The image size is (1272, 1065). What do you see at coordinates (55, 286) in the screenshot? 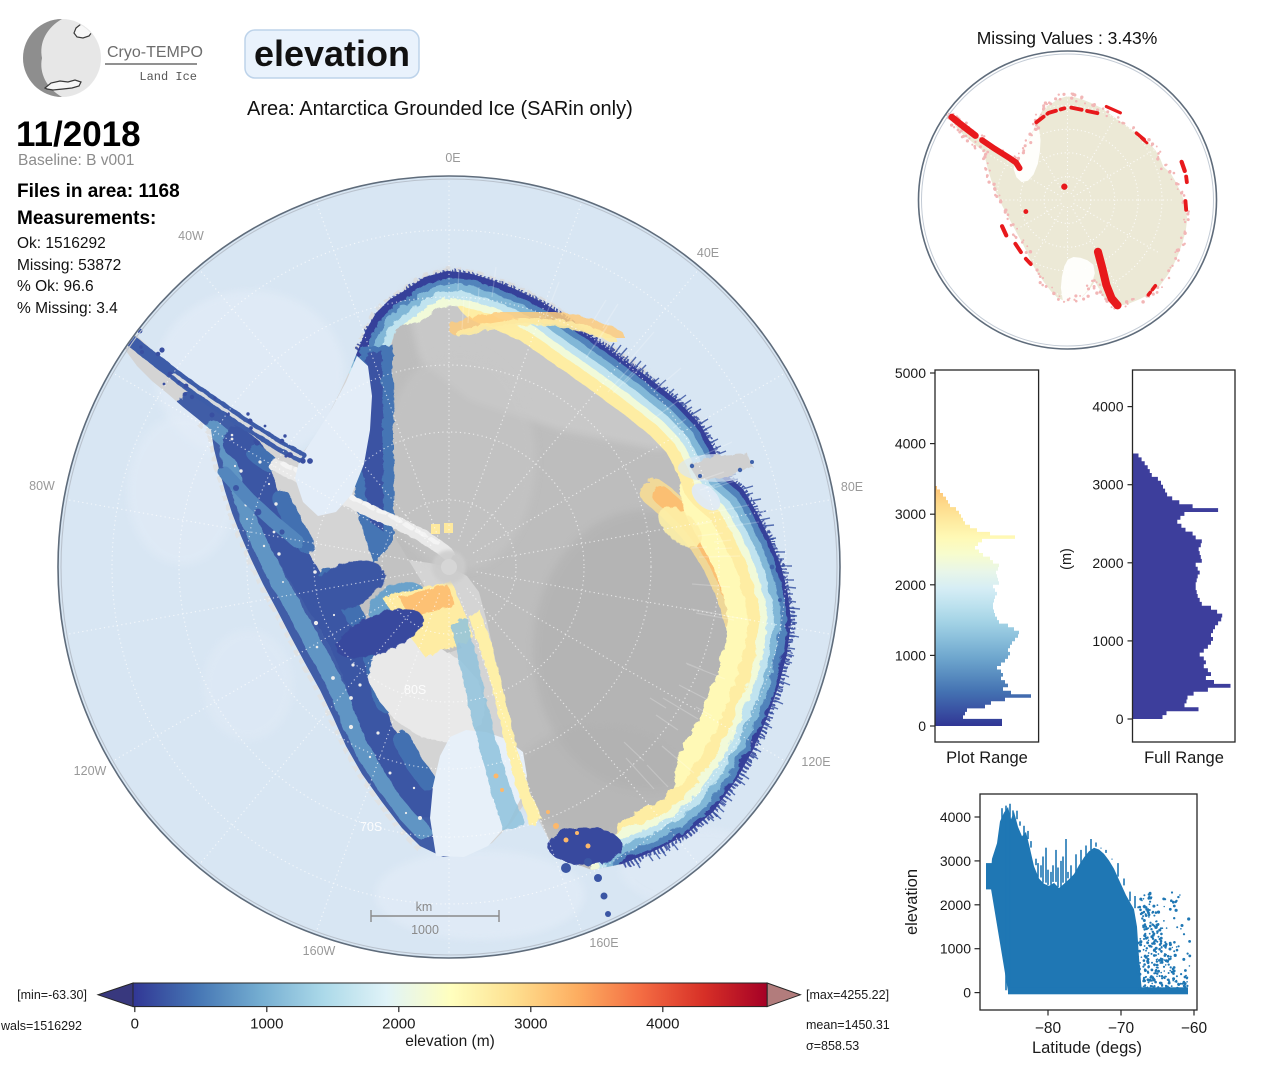
I see `svg-text: % Ok: 96.6` at bounding box center [55, 286].